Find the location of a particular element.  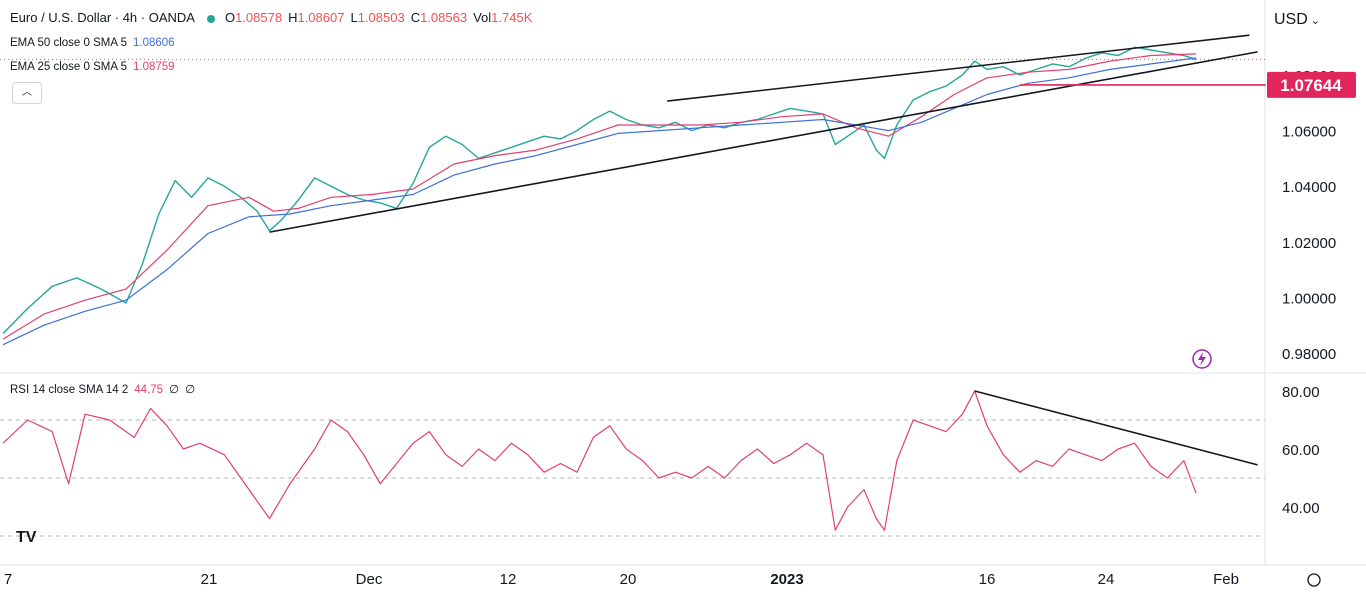

ohlc-label: L is located at coordinates (354, 17).